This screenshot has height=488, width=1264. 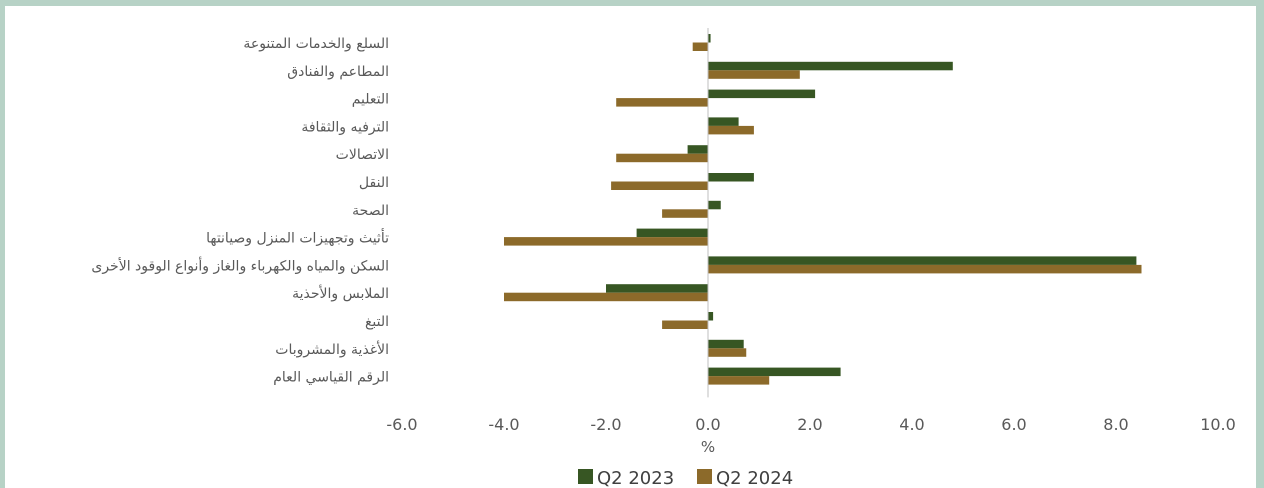 What do you see at coordinates (345, 127) in the screenshot?
I see `category-label: الترفيه والثقافة` at bounding box center [345, 127].